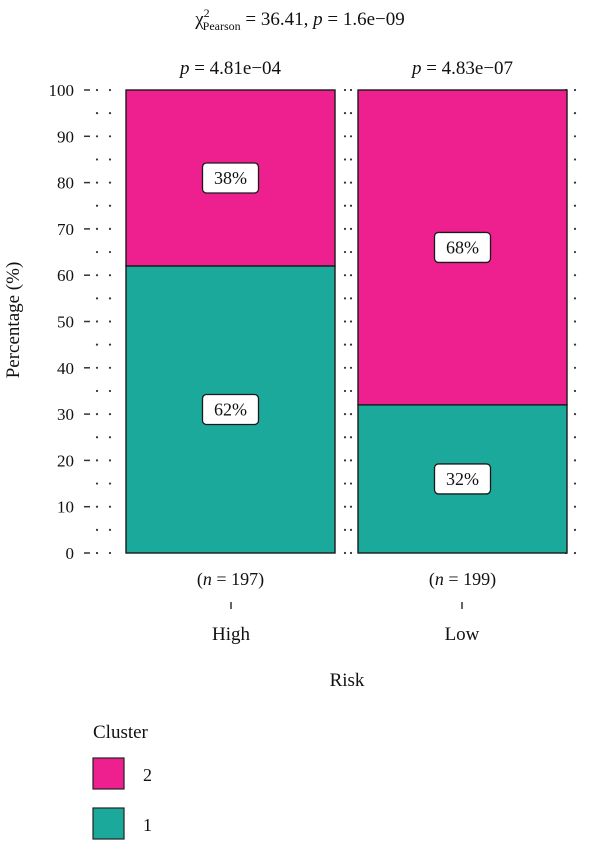  I want to click on chi-subscript: Pearson, so click(222, 26).